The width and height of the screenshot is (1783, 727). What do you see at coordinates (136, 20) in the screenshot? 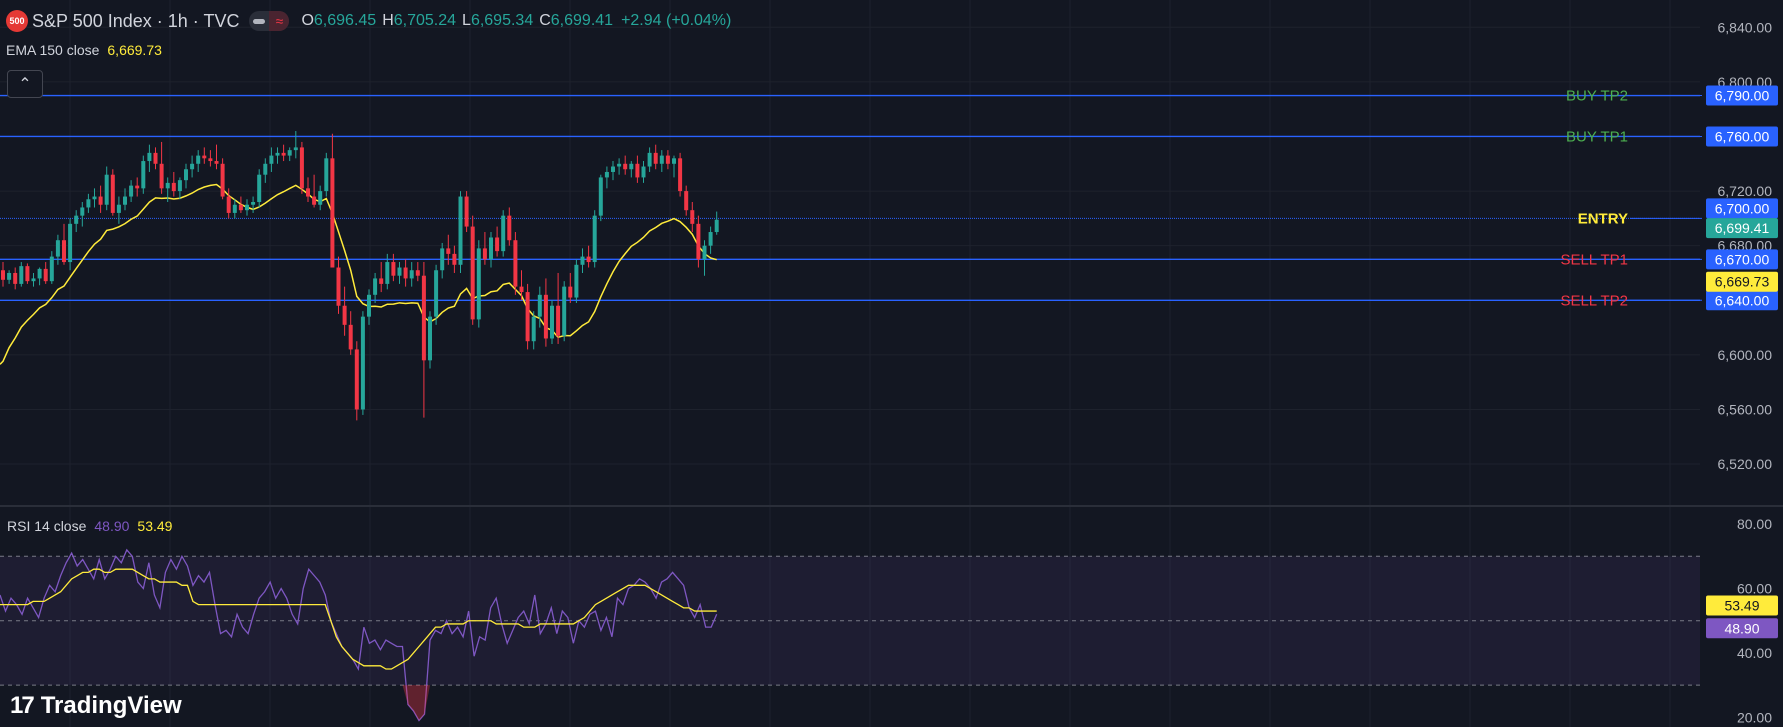
I see `symbol-title: S&P 500 Index · 1h · TVC` at bounding box center [136, 20].